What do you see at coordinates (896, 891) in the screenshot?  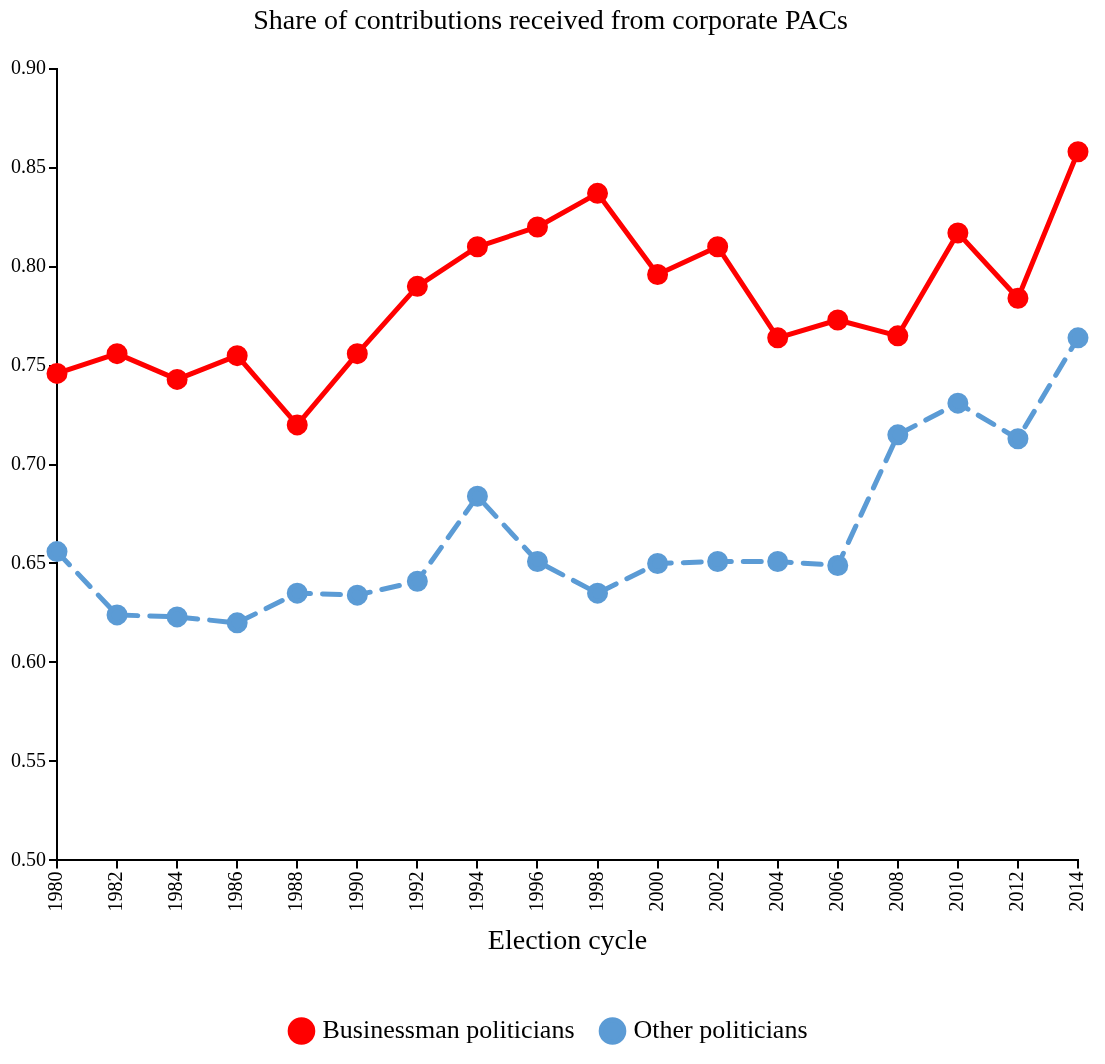 I see `x-tick-label: 2008` at bounding box center [896, 891].